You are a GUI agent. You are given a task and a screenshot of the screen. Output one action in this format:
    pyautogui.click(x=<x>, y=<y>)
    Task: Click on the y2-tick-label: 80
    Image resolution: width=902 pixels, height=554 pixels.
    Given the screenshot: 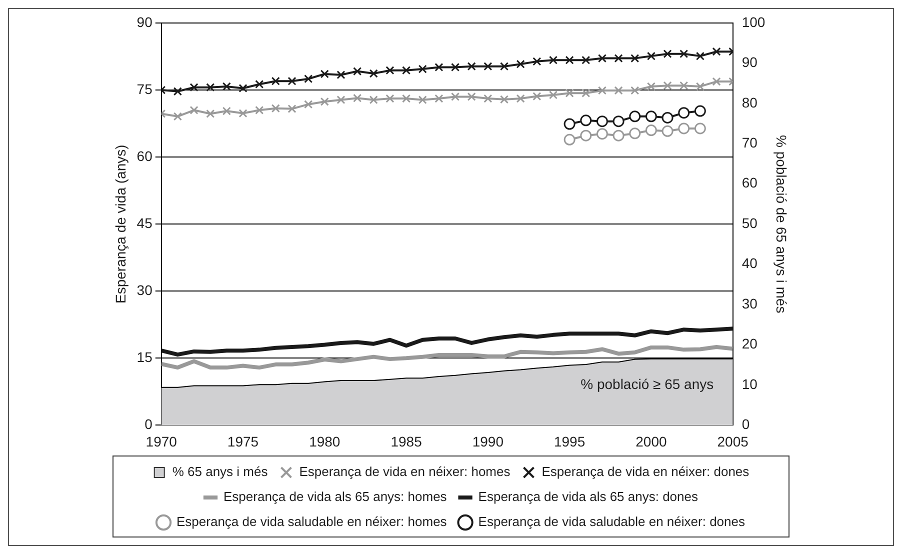 What is the action you would take?
    pyautogui.click(x=750, y=102)
    